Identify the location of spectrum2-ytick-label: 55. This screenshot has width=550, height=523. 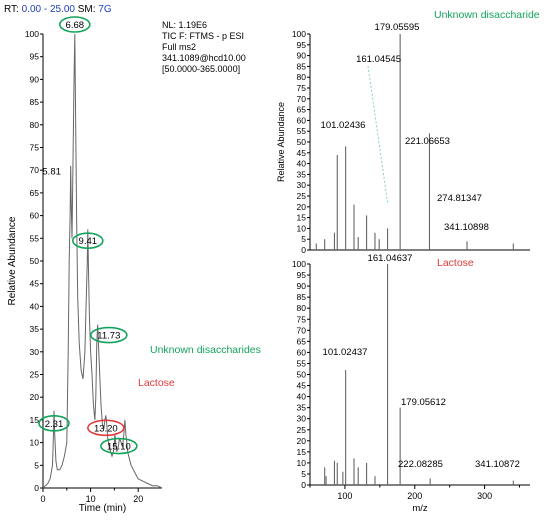
(302, 363).